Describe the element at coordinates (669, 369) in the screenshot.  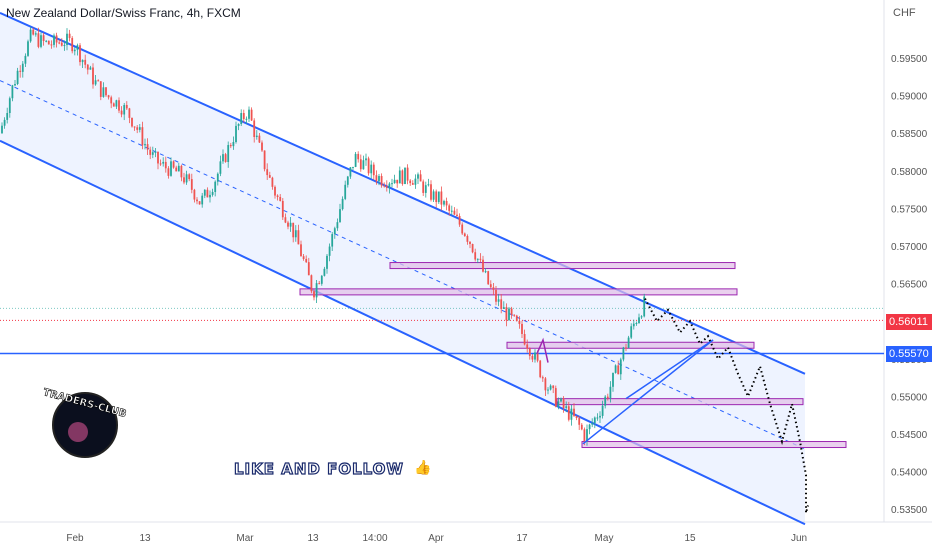
I see `triangle-lower-line` at that location.